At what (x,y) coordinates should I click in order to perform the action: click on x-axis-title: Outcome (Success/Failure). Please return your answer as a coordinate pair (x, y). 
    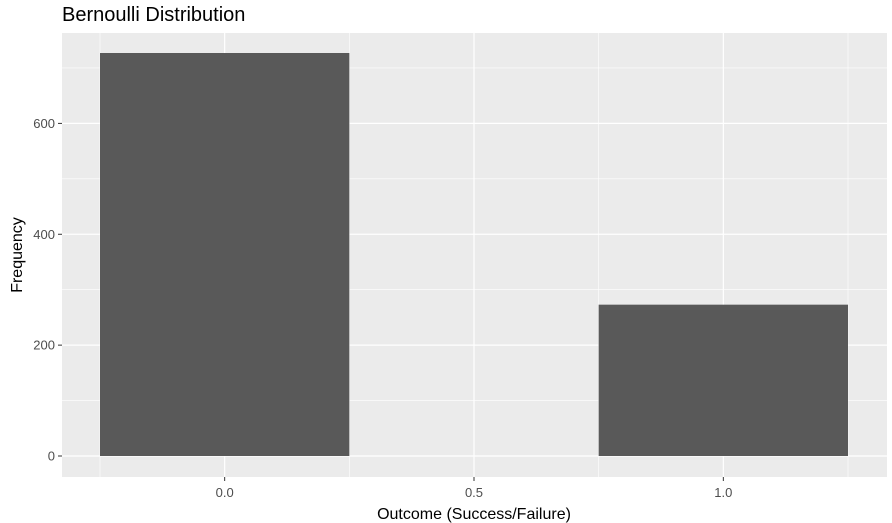
    Looking at the image, I should click on (474, 514).